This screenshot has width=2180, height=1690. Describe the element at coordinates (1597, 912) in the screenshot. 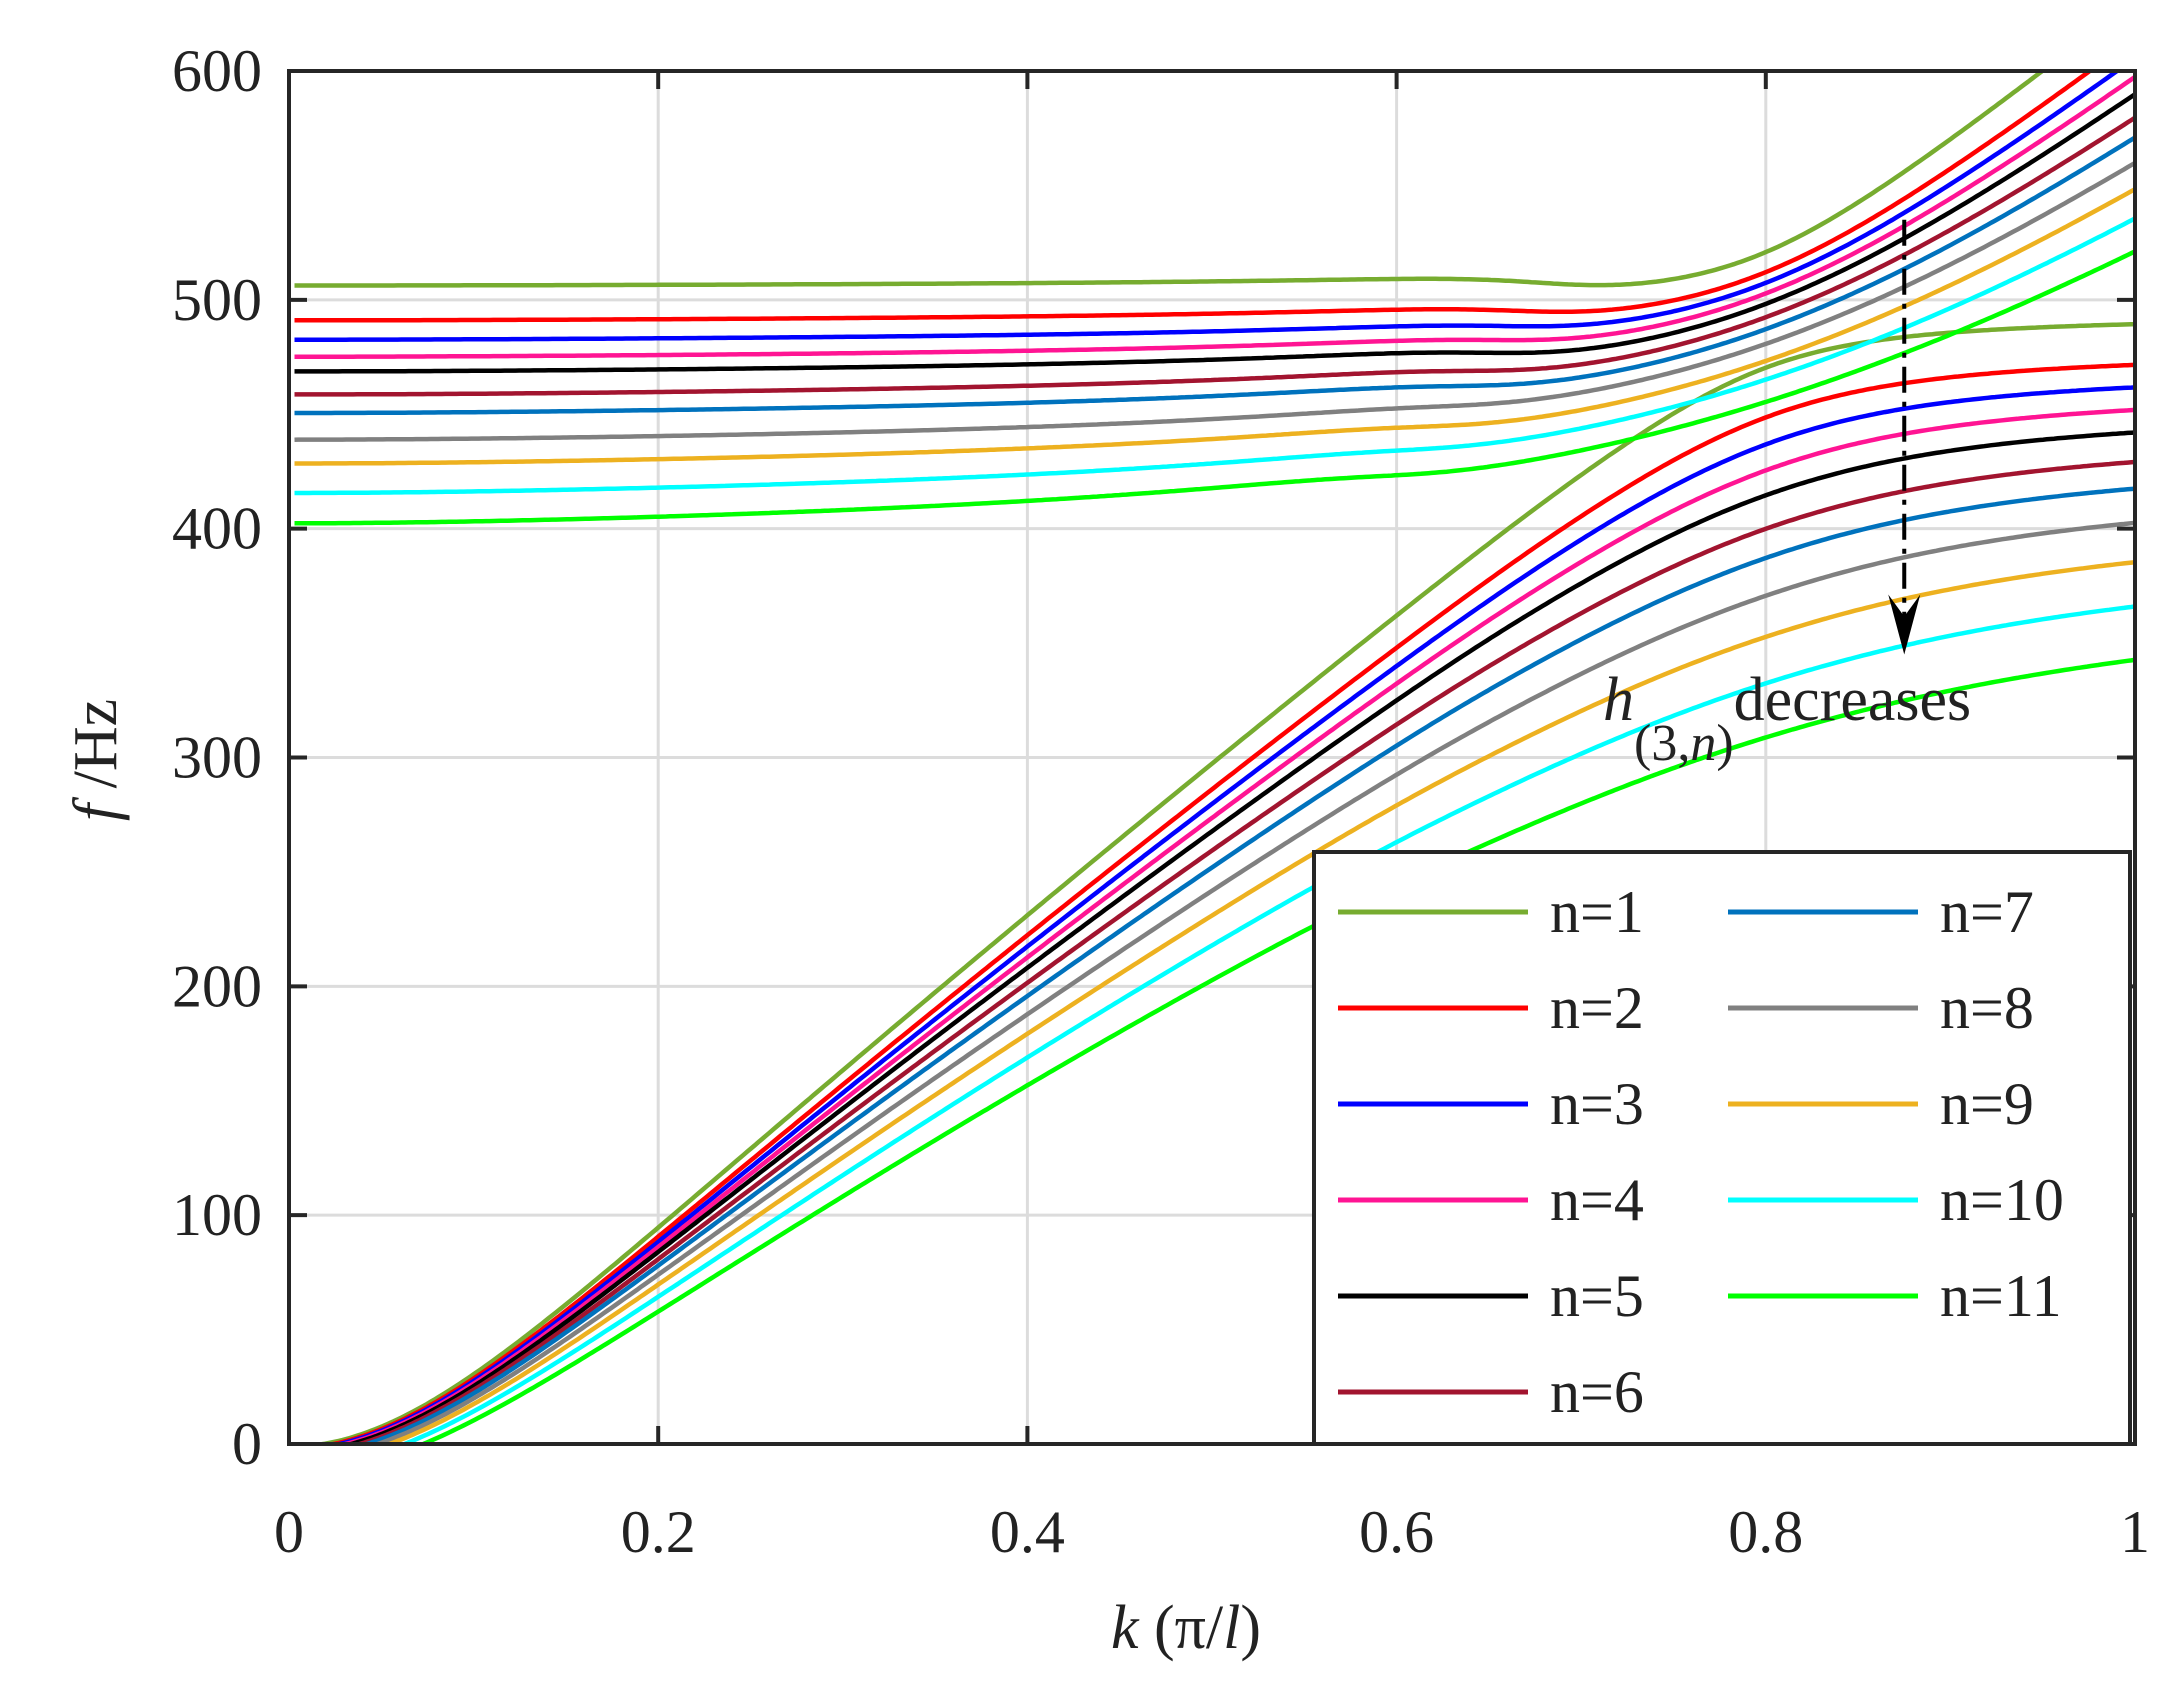

I see `legend-label-n=1: n=1` at that location.